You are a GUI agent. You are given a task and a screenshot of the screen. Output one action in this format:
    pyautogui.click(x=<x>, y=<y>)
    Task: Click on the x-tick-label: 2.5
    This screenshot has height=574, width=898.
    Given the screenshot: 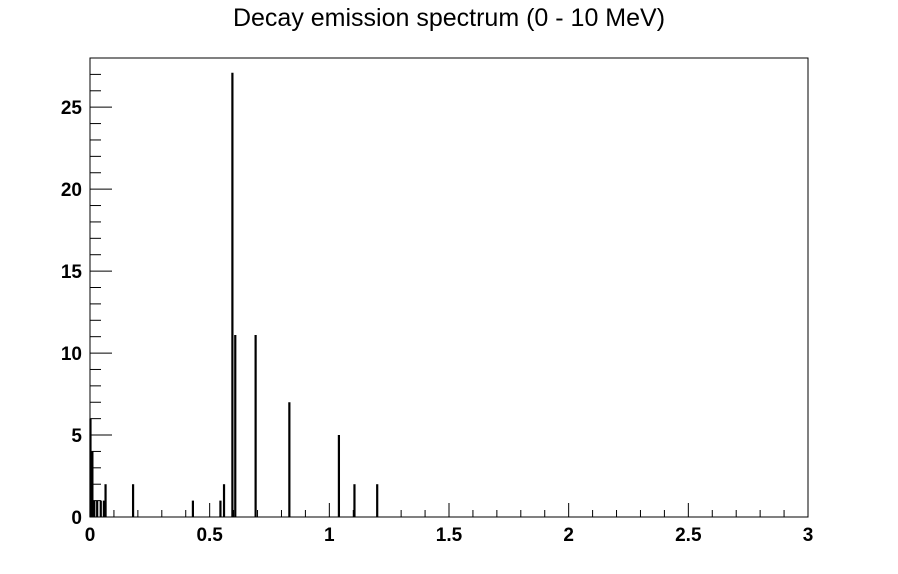 What is the action you would take?
    pyautogui.click(x=688, y=535)
    